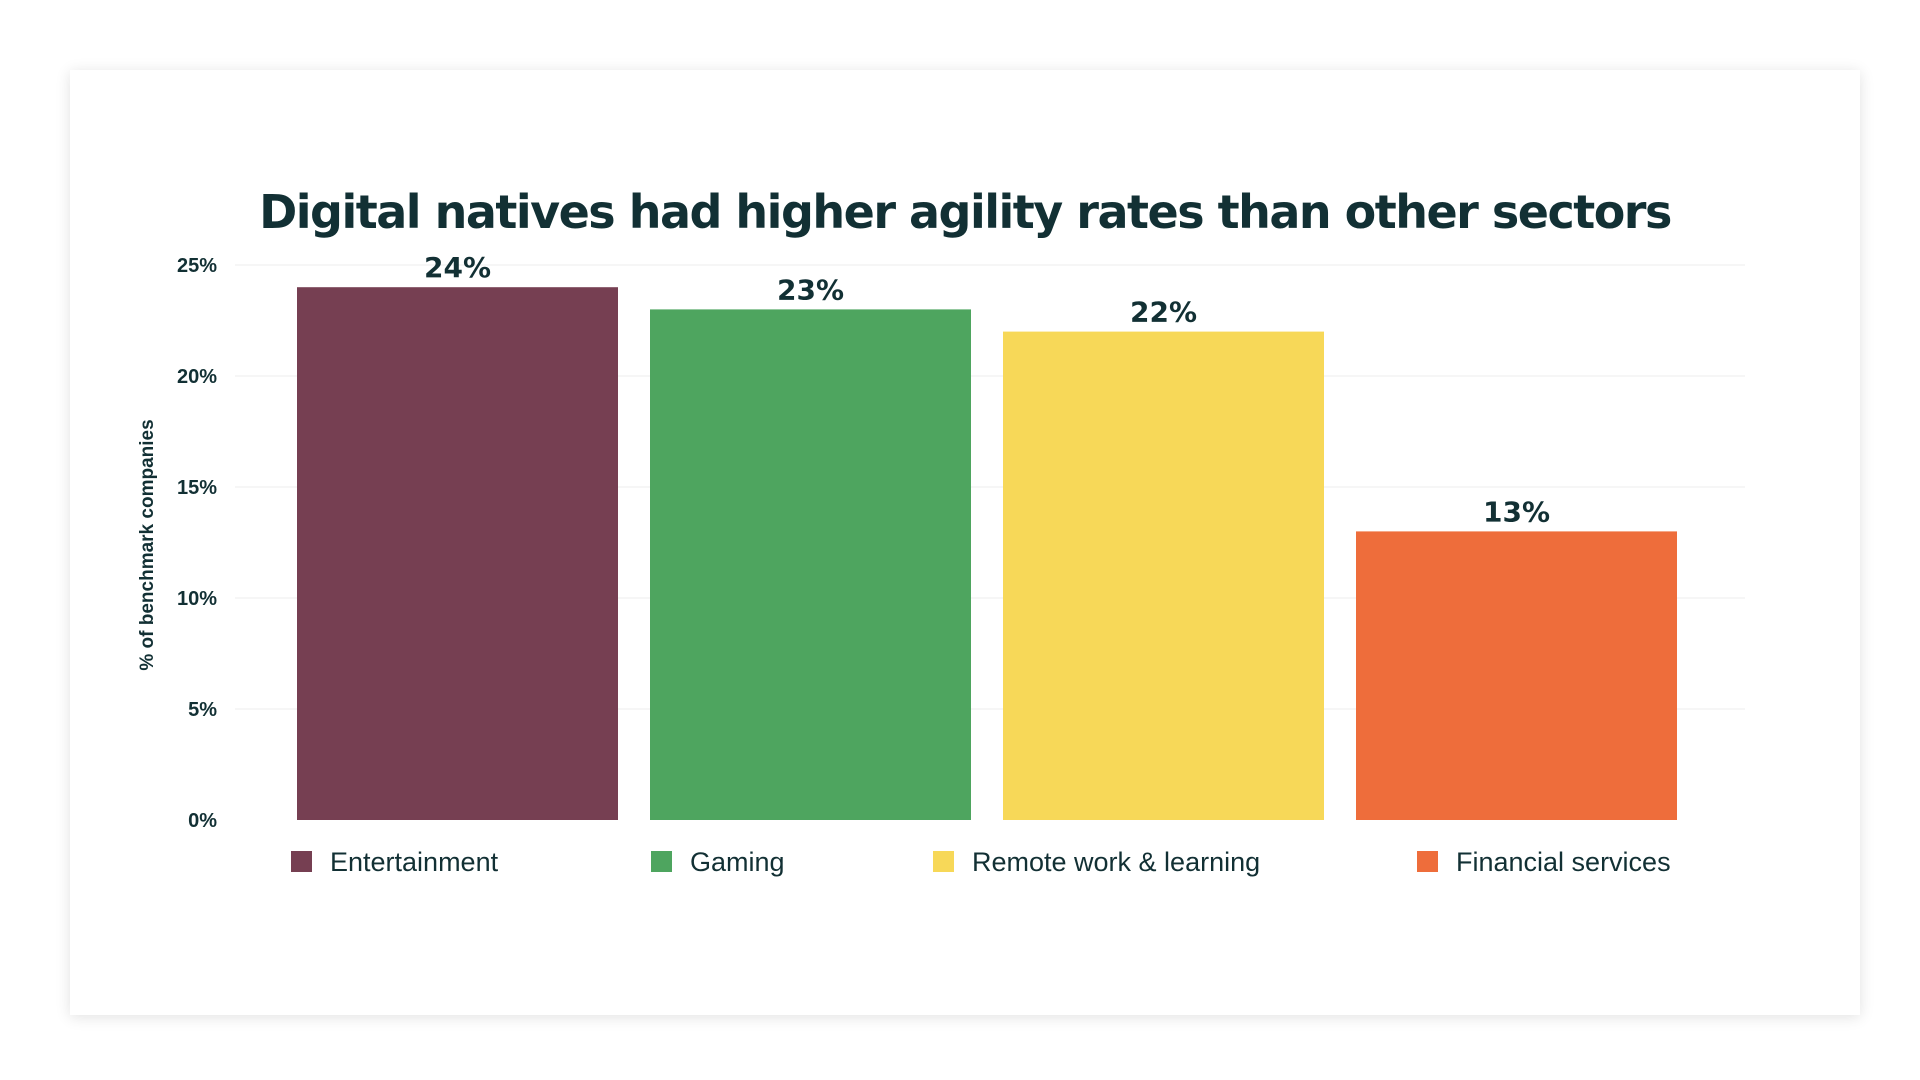 Image resolution: width=1920 pixels, height=1080 pixels. Describe the element at coordinates (197, 543) in the screenshot. I see `y-axis-ticks: 0% 5% 10% 15% 20% 25%` at that location.